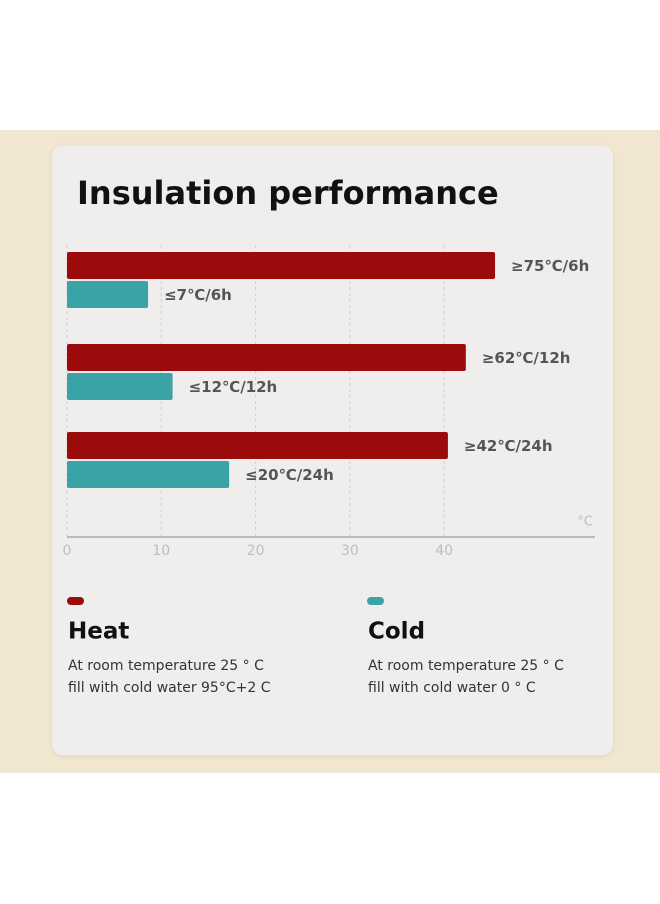 The image size is (660, 904). What do you see at coordinates (233, 387) in the screenshot?
I see `bar-label: ≤12℃/12h` at bounding box center [233, 387].